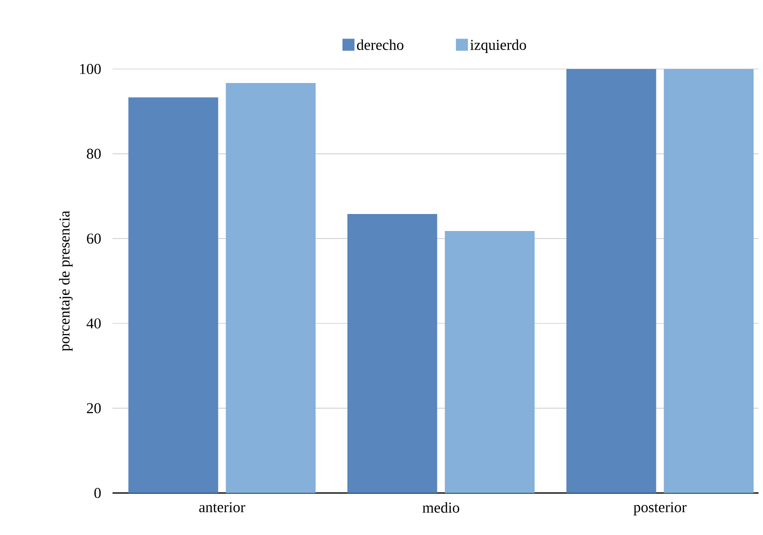 Image resolution: width=763 pixels, height=535 pixels. I want to click on legend-label: izquierdo, so click(498, 46).